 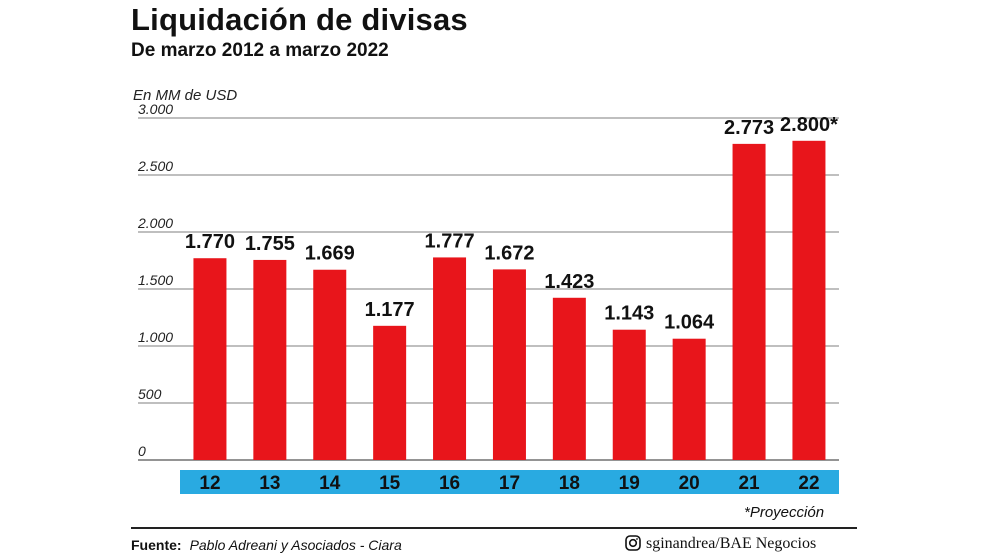 What do you see at coordinates (209, 483) in the screenshot?
I see `x-tick-label: 12` at bounding box center [209, 483].